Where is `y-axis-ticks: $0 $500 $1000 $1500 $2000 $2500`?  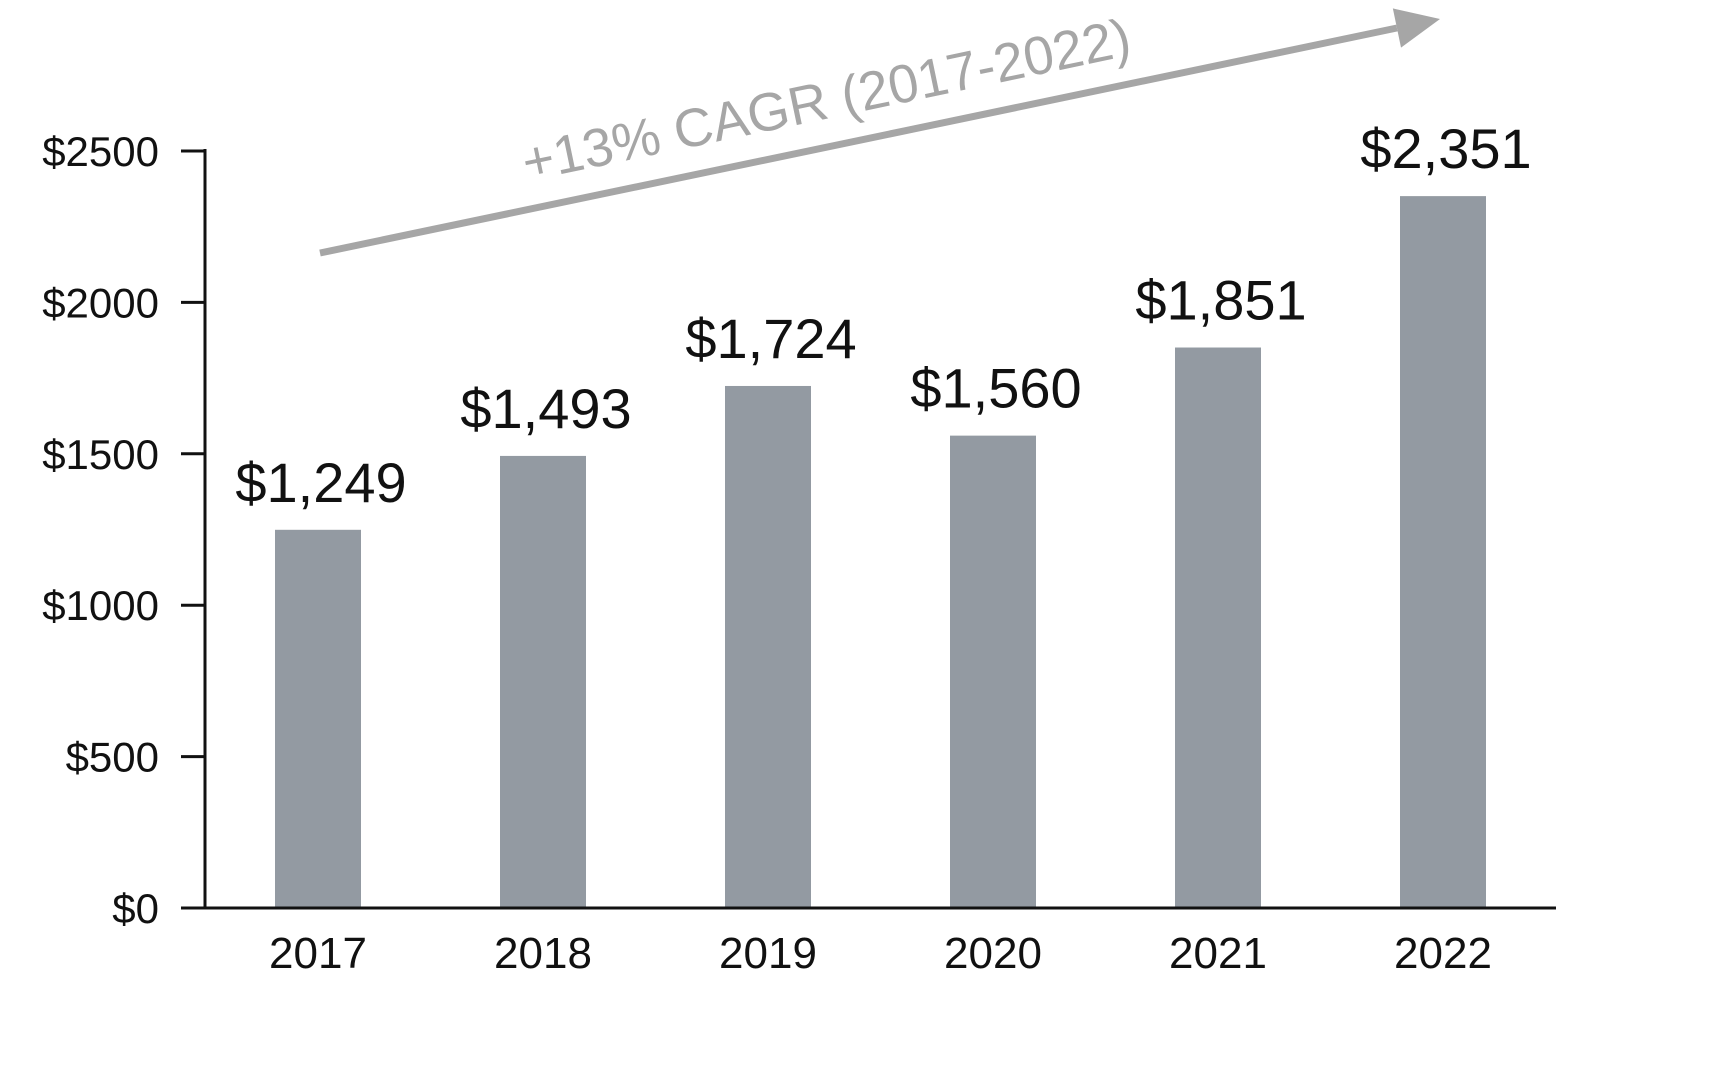
y-axis-ticks: $0 $500 $1000 $1500 $2000 $2500 is located at coordinates (123, 530).